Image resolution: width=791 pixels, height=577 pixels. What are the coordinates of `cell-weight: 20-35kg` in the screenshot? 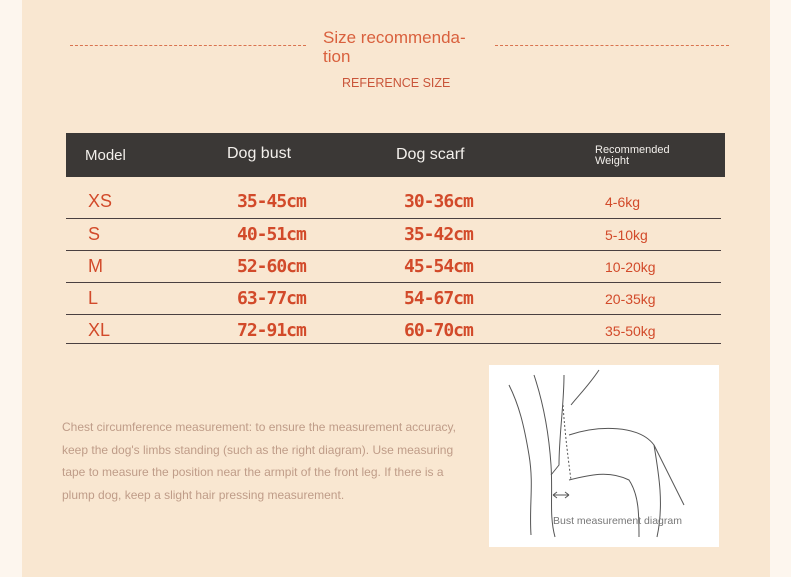 It's located at (630, 299).